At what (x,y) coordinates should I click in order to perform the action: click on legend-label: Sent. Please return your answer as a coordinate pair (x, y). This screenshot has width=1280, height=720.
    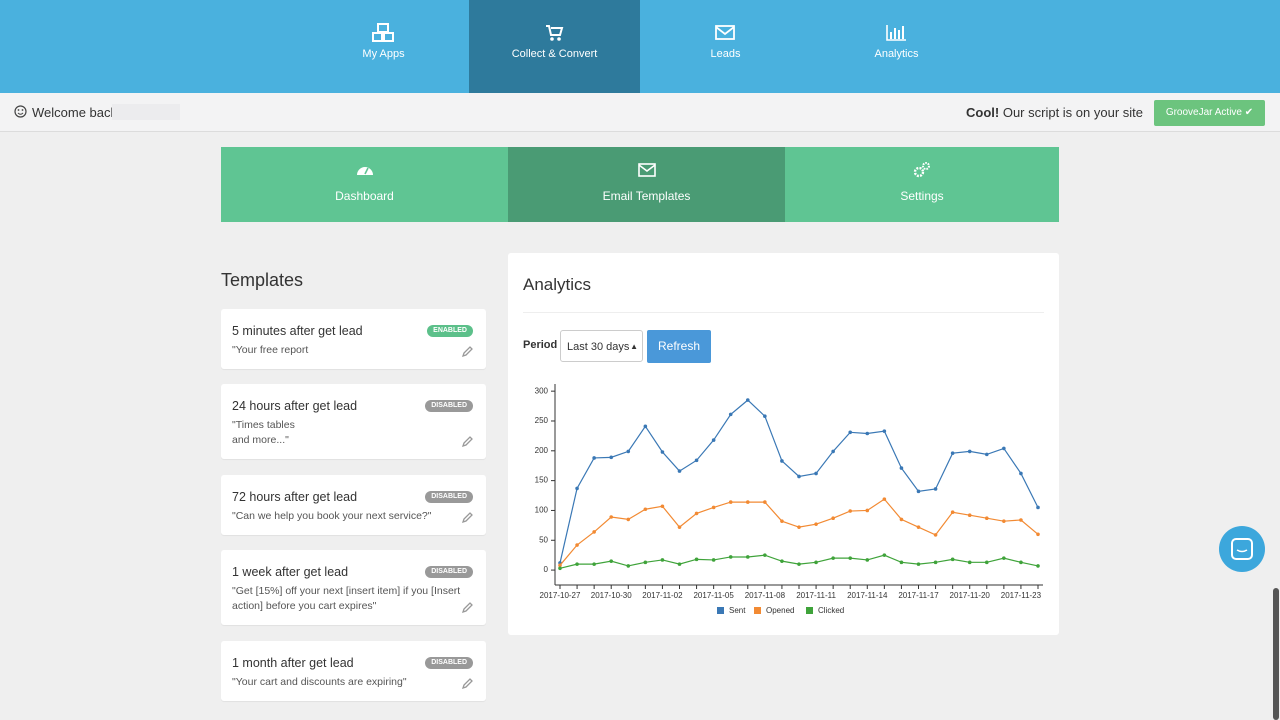
    Looking at the image, I should click on (737, 610).